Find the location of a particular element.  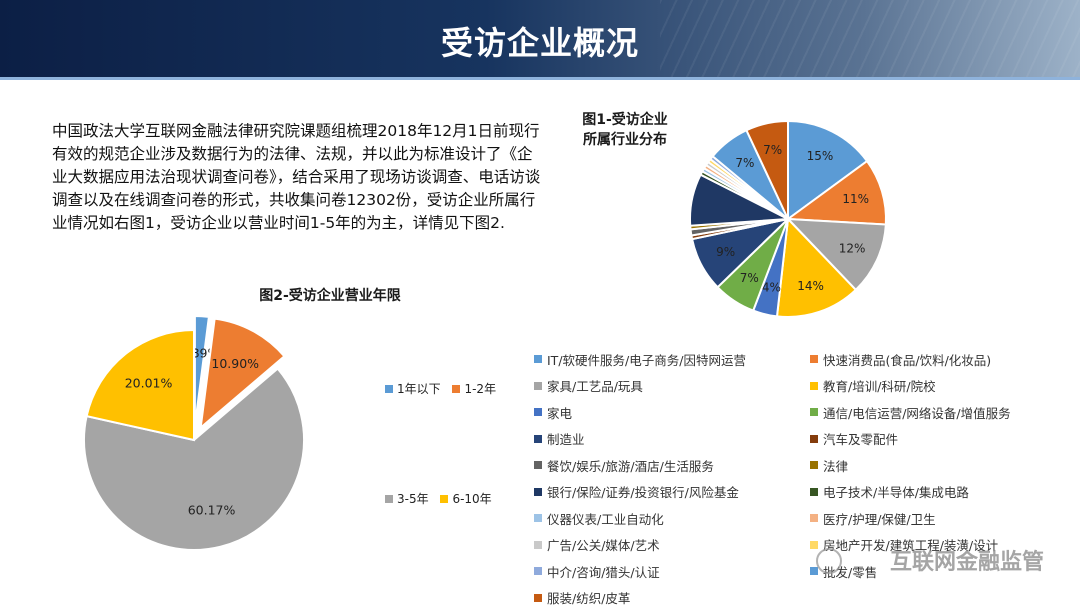

legend-label: 汽车及零配件 is located at coordinates (860, 438).